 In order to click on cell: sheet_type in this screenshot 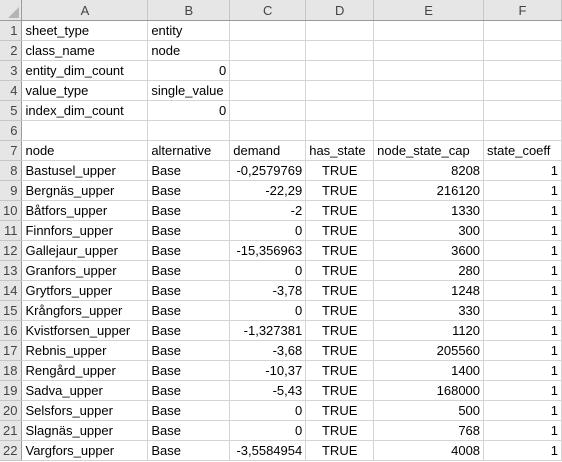, I will do `click(85, 30)`.